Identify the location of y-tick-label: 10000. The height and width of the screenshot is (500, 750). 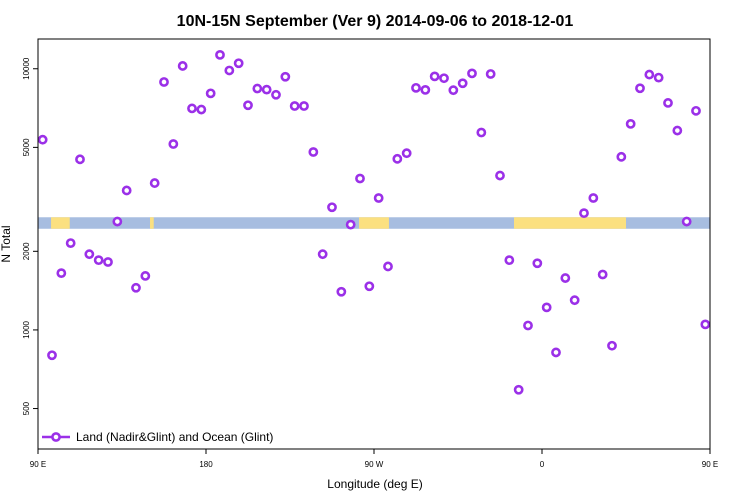
(26, 68).